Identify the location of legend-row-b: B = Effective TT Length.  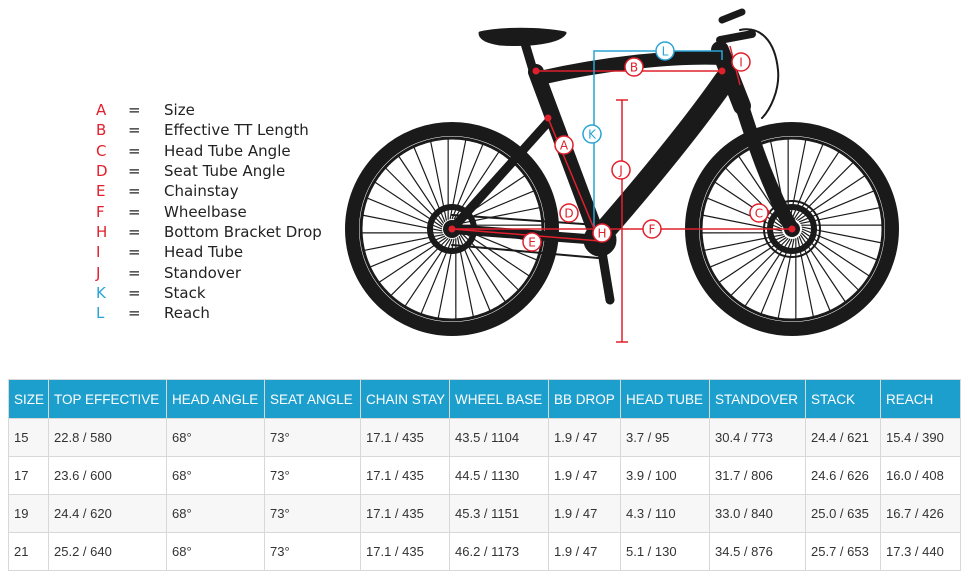
(209, 130).